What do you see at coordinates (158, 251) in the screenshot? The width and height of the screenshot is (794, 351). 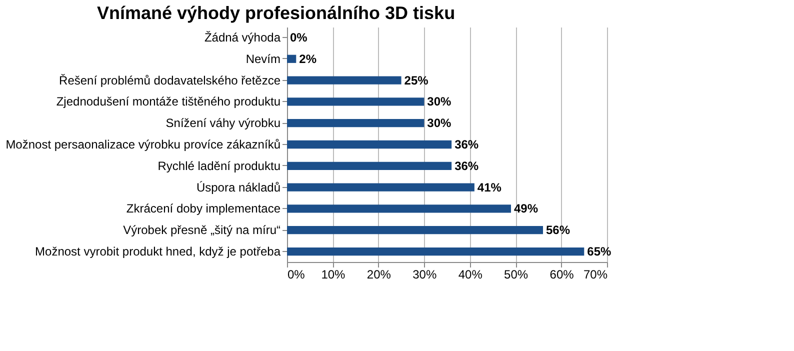 I see `y-tick-label: Možnost vyrobit produkt hned, když je potřeba` at bounding box center [158, 251].